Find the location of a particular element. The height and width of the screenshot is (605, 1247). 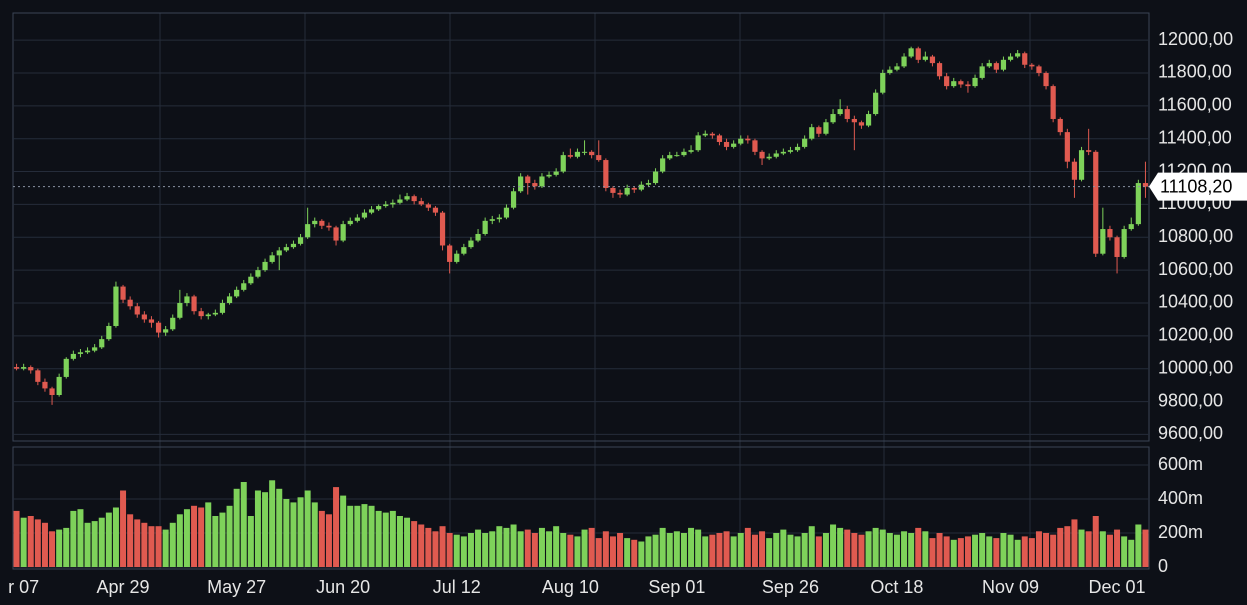

x-tick-label: Nov 09 is located at coordinates (1010, 587).